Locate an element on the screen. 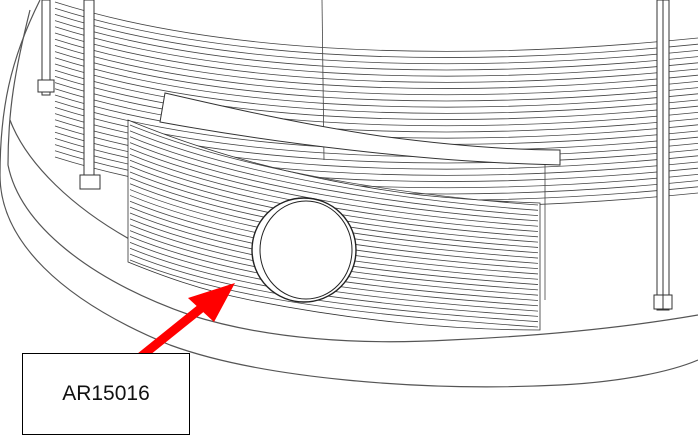 Image resolution: width=698 pixels, height=443 pixels. part-number-label: AR15016 is located at coordinates (106, 393).